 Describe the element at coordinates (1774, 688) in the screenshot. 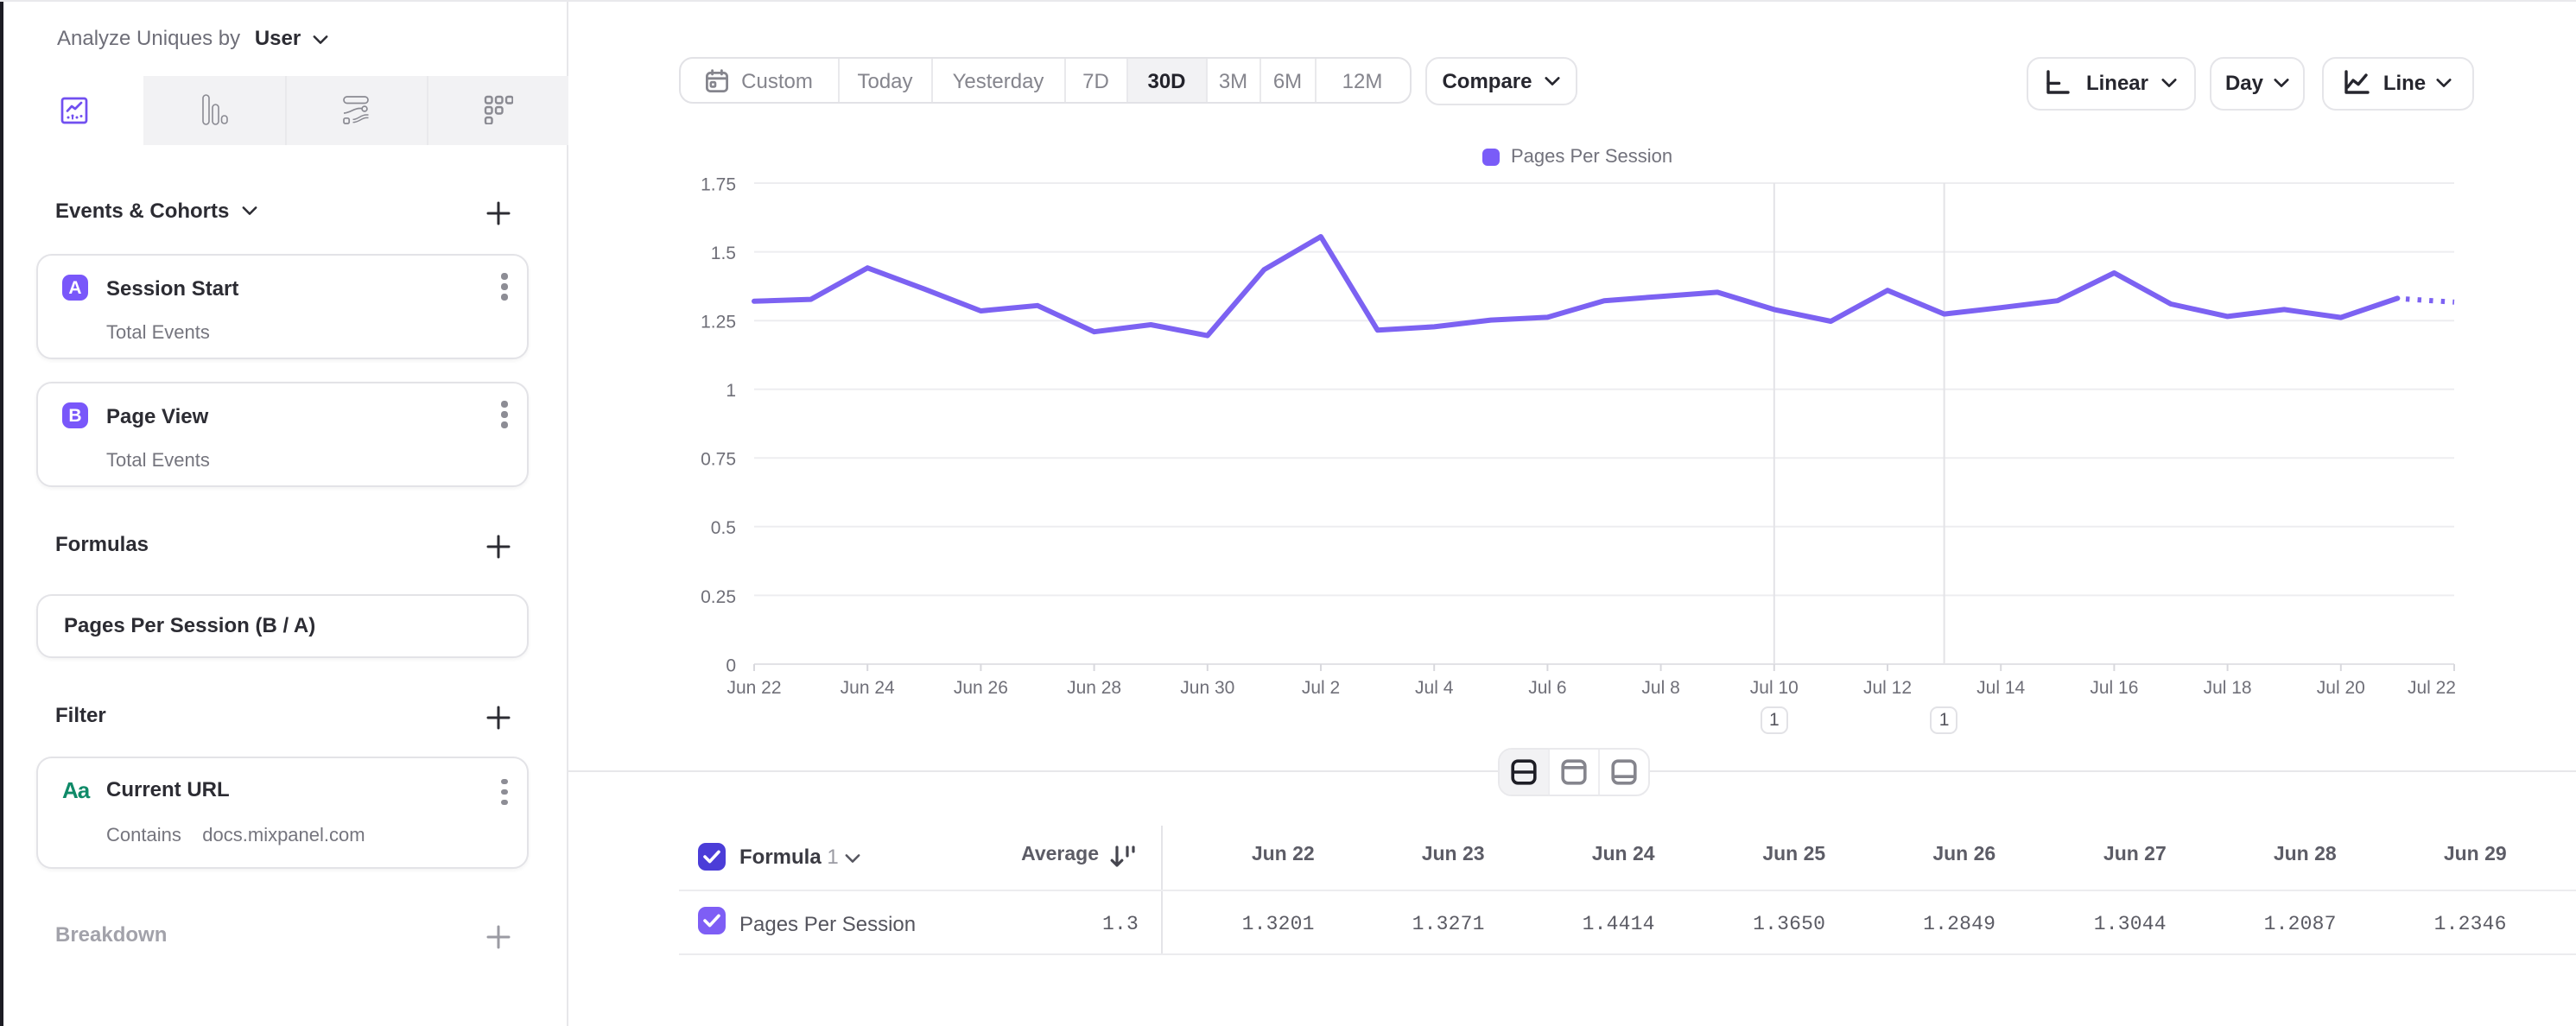

I see `svg-text: Jul 10` at that location.